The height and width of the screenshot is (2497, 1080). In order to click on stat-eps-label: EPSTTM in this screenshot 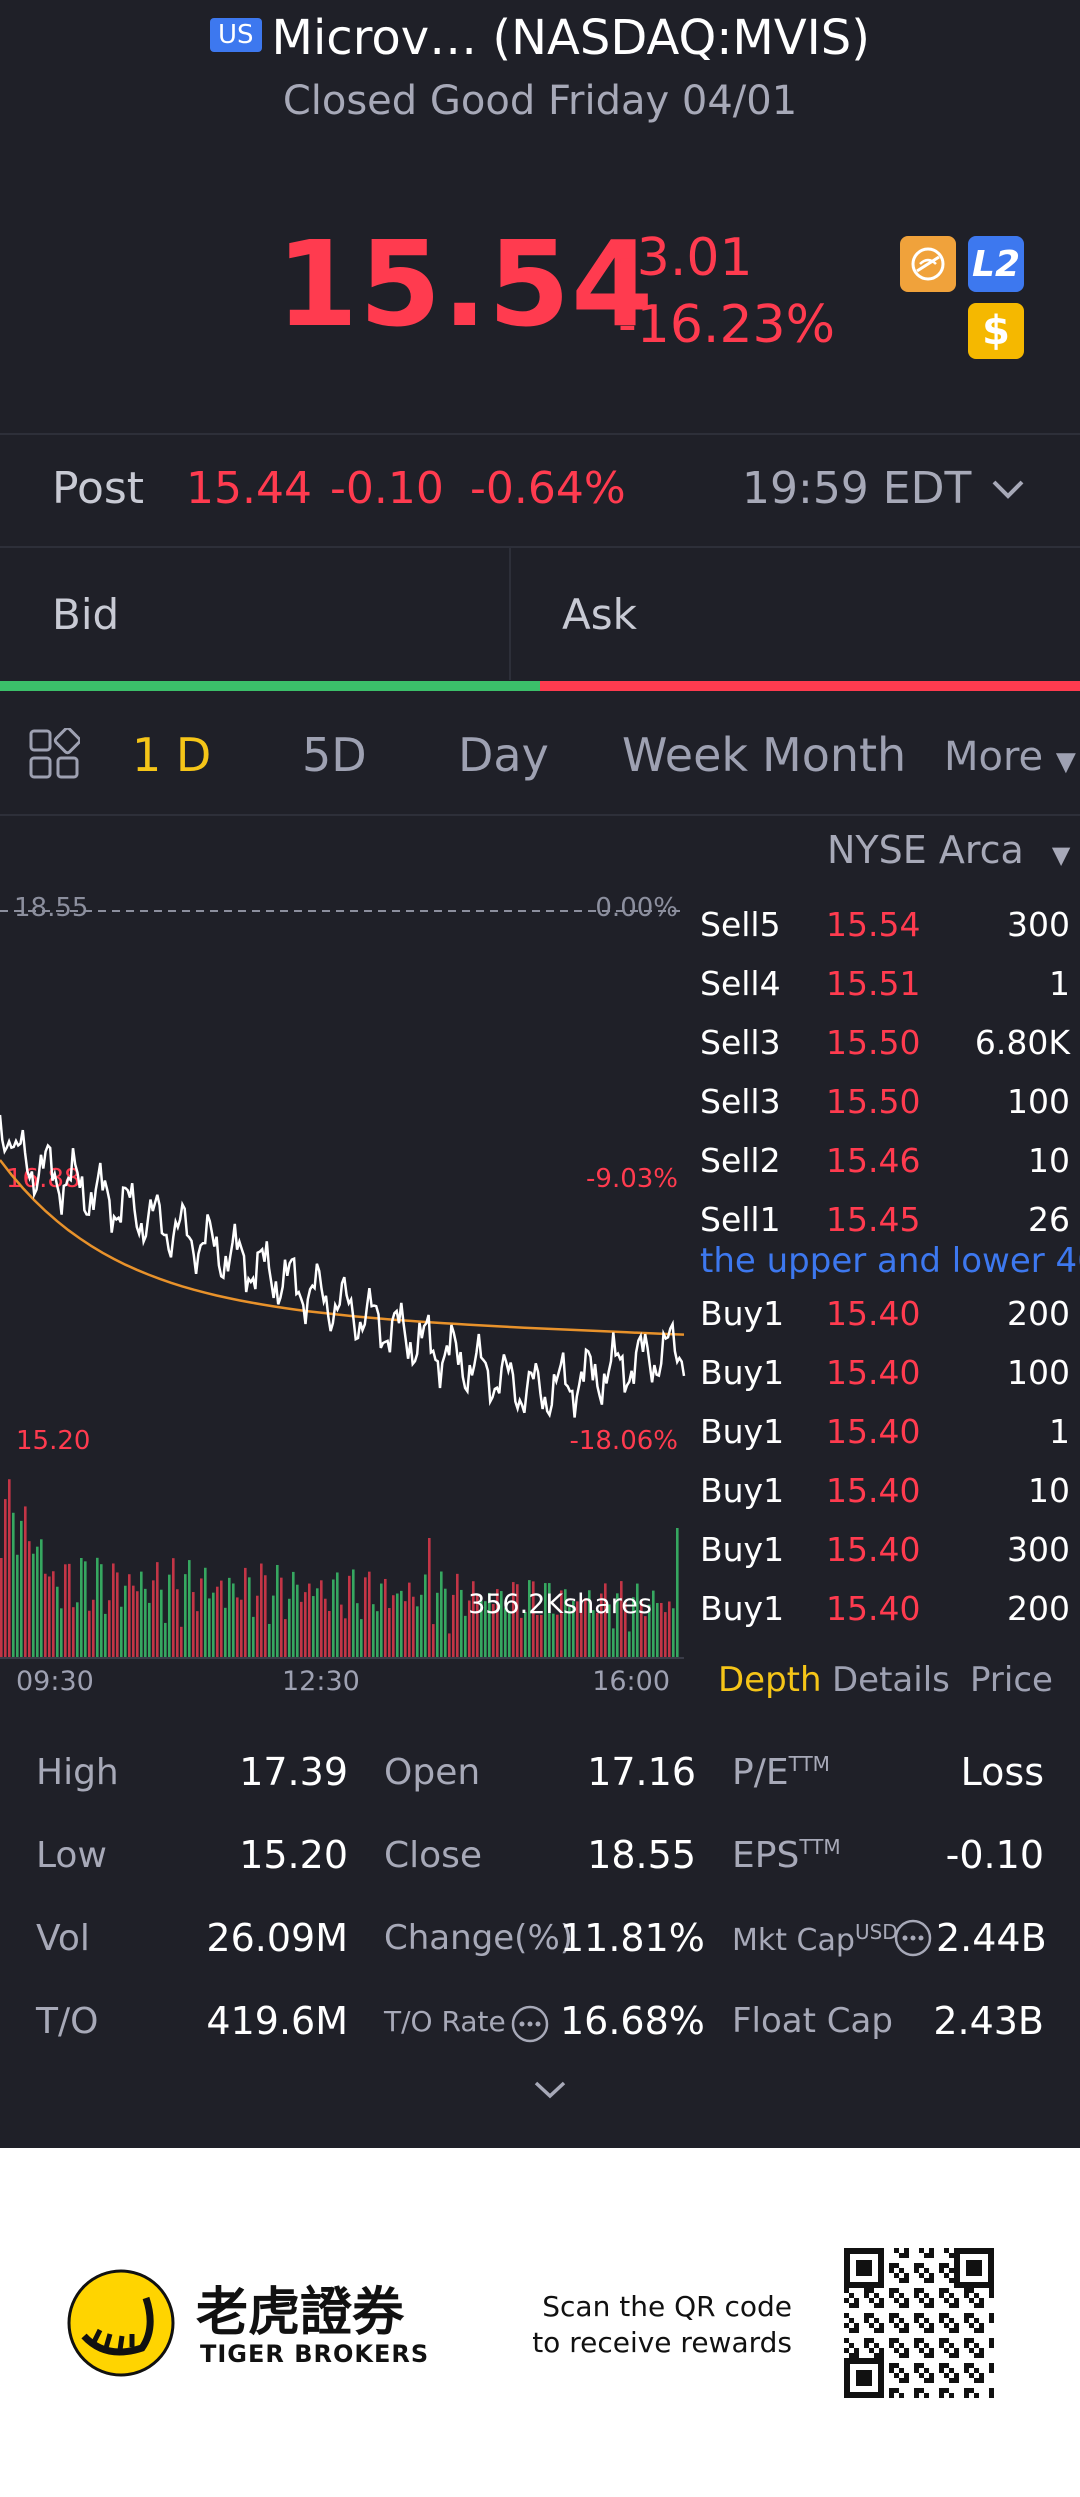, I will do `click(786, 1855)`.